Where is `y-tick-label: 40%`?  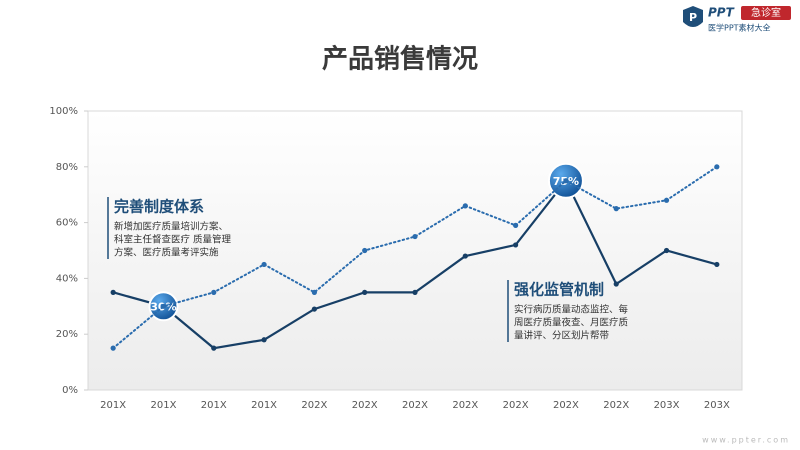
y-tick-label: 40% is located at coordinates (67, 278).